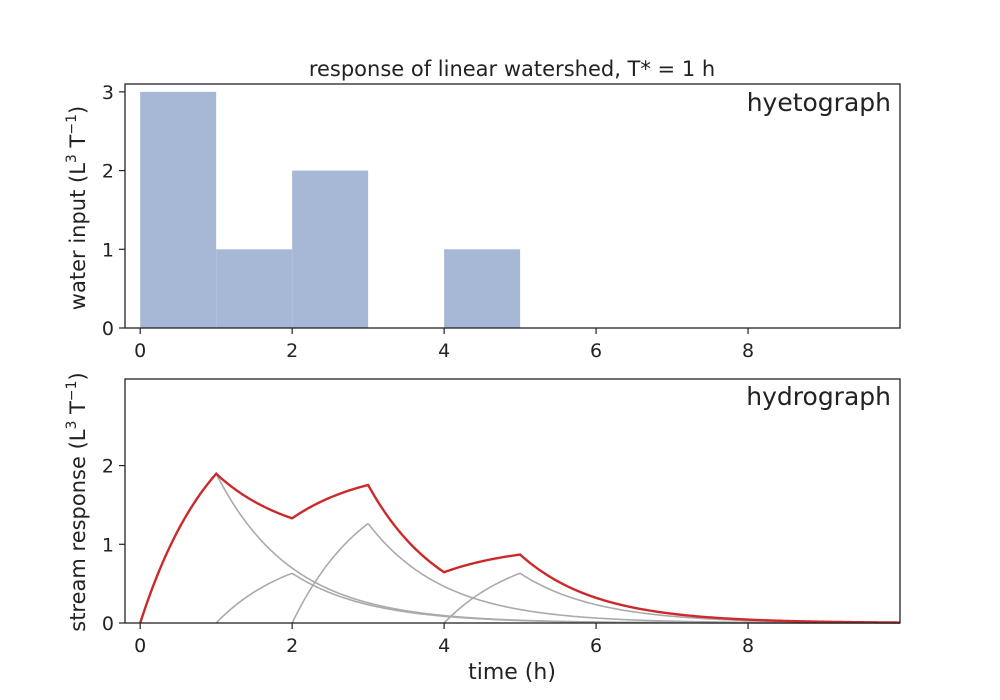 The height and width of the screenshot is (700, 1000). I want to click on x-axis-label: time (h), so click(512, 672).